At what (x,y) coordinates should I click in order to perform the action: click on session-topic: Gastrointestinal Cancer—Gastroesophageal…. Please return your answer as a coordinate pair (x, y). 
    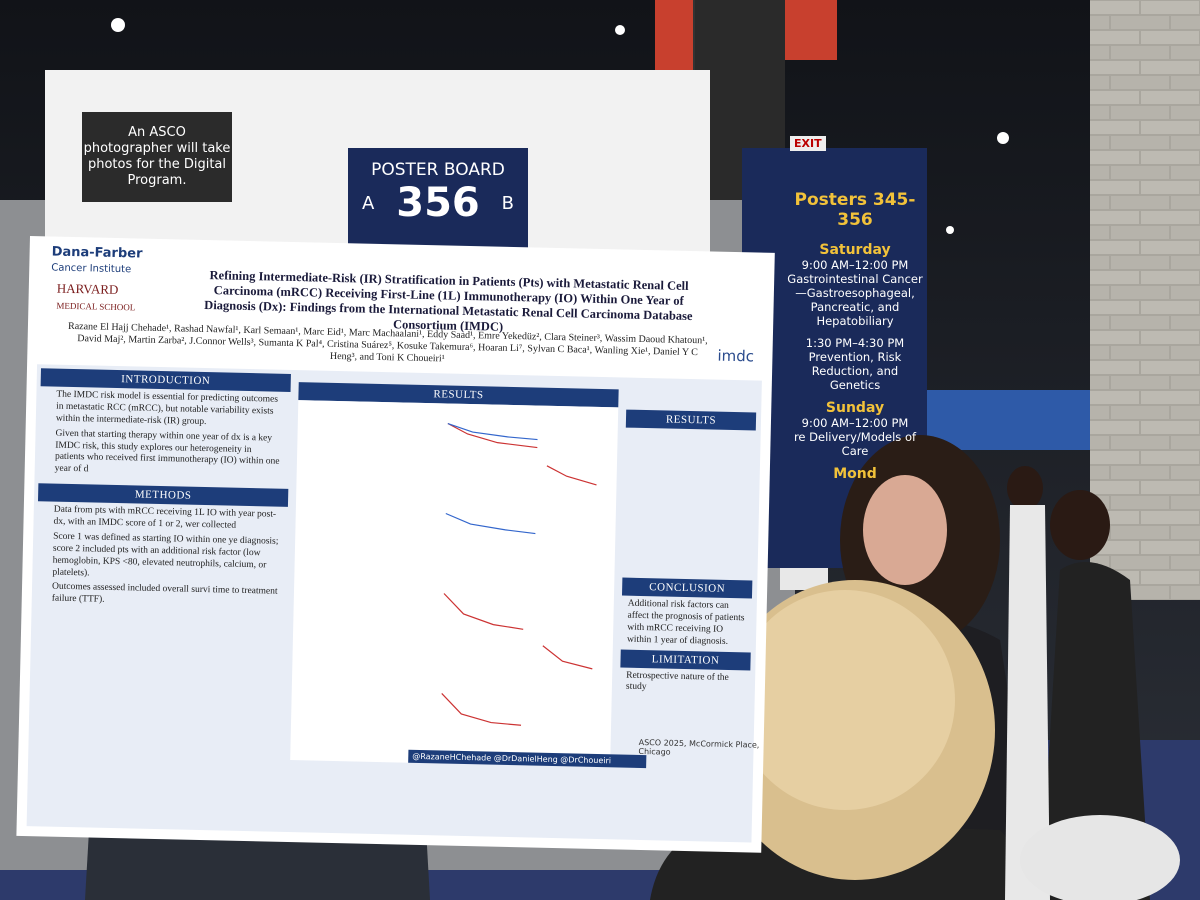
    Looking at the image, I should click on (855, 300).